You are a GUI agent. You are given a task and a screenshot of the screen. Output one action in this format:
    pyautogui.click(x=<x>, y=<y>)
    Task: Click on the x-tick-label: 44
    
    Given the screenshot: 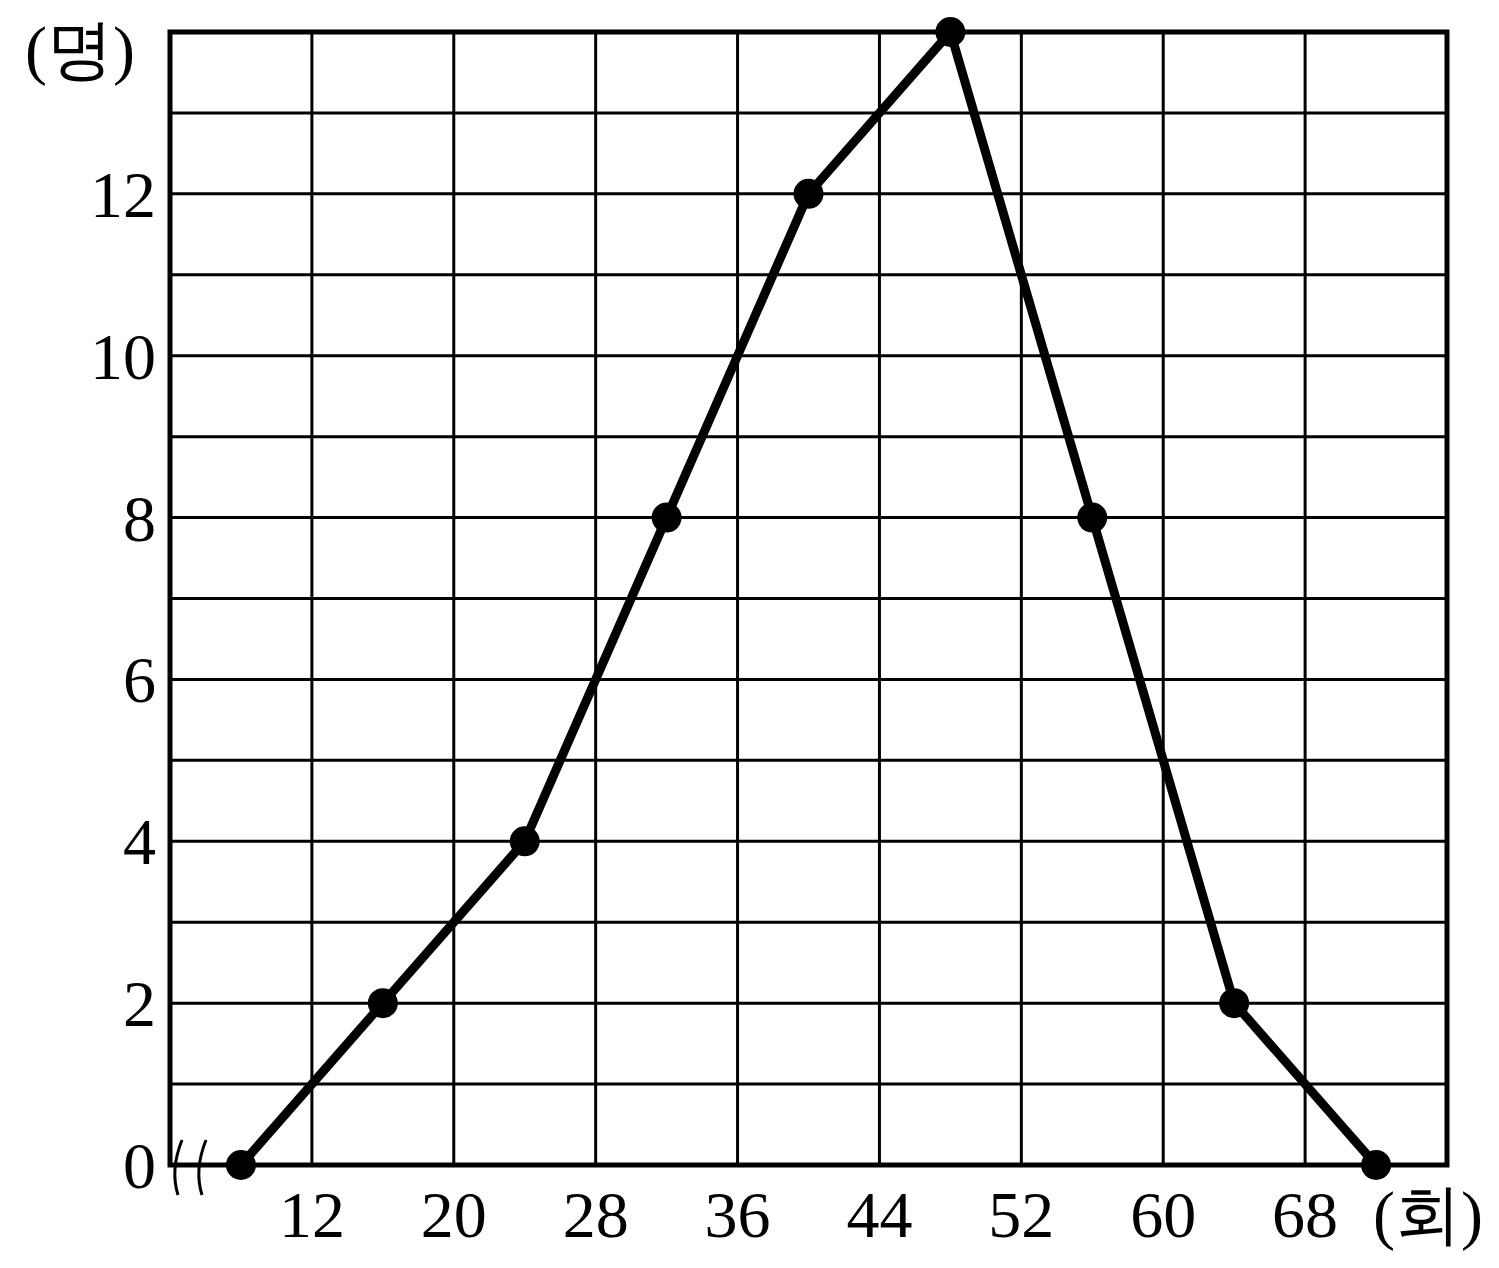 What is the action you would take?
    pyautogui.click(x=879, y=1214)
    